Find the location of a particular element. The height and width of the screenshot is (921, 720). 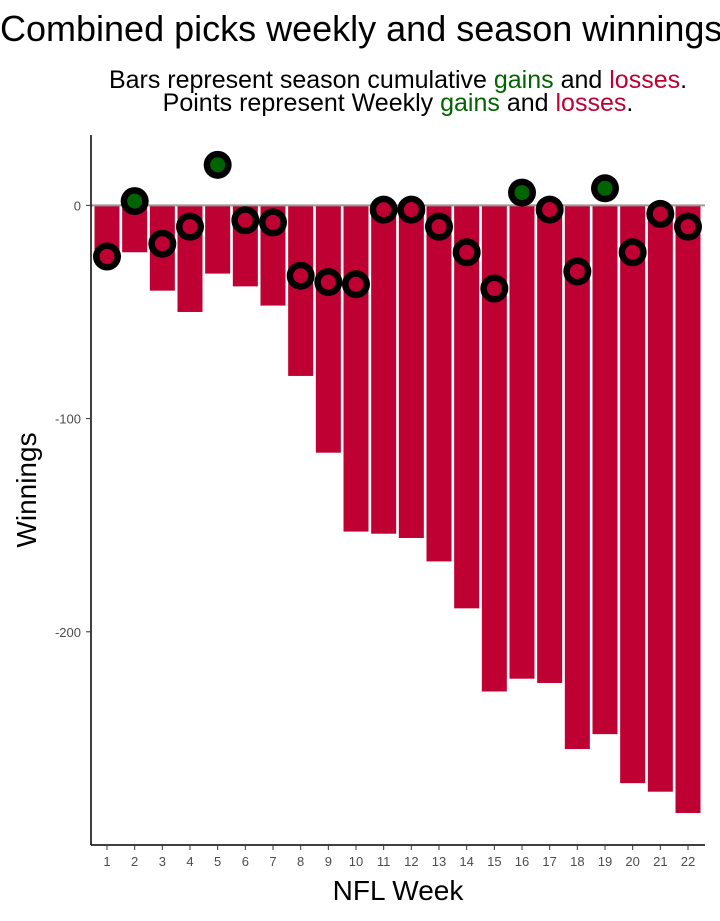

x-tick-label: 10 is located at coordinates (356, 861).